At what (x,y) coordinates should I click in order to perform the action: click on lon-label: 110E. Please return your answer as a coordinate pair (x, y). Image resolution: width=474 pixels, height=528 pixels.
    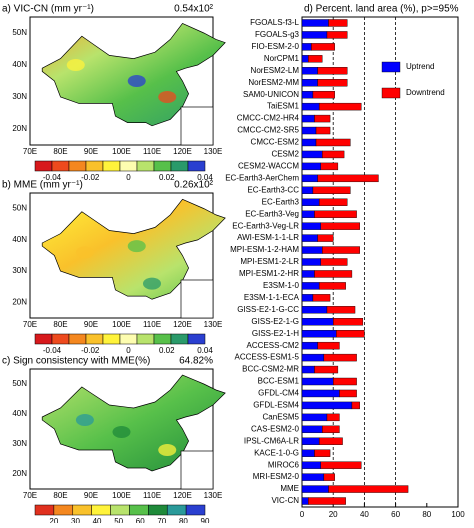
    Looking at the image, I should click on (152, 324).